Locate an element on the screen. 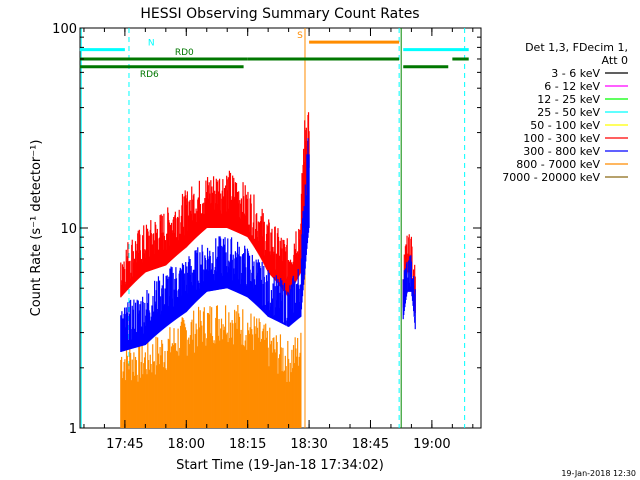 The height and width of the screenshot is (480, 640). legend-label-0: 3 - 6 keV is located at coordinates (575, 73).